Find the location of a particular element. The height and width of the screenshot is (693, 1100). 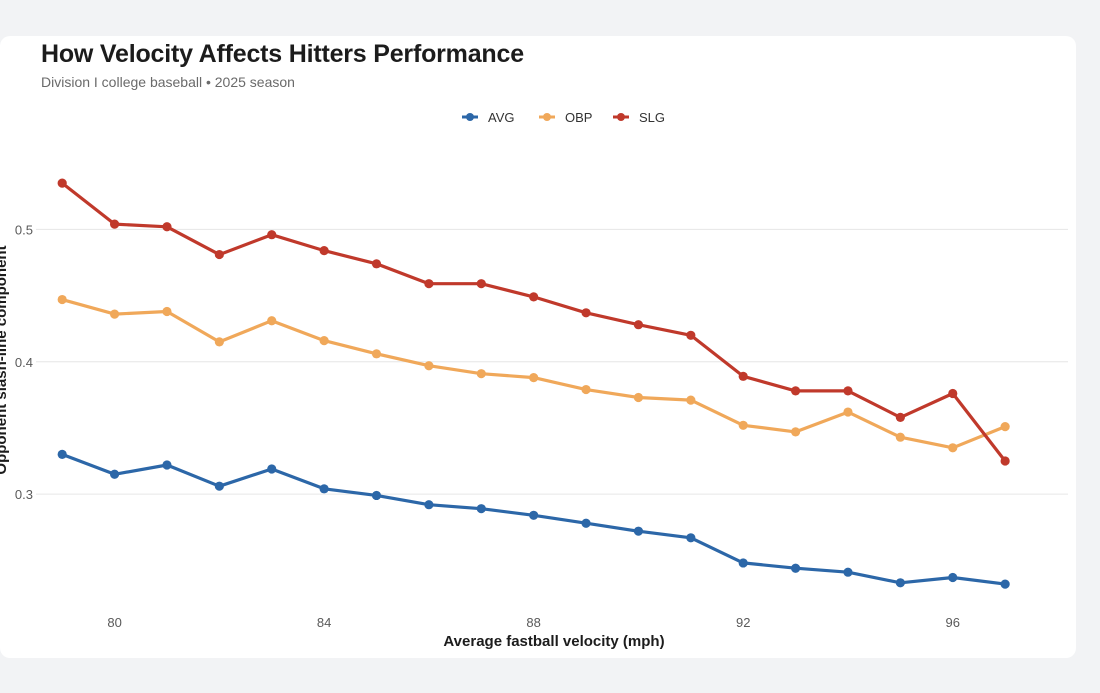

chart-title: How Velocity Affects Hitters Performance is located at coordinates (282, 54).